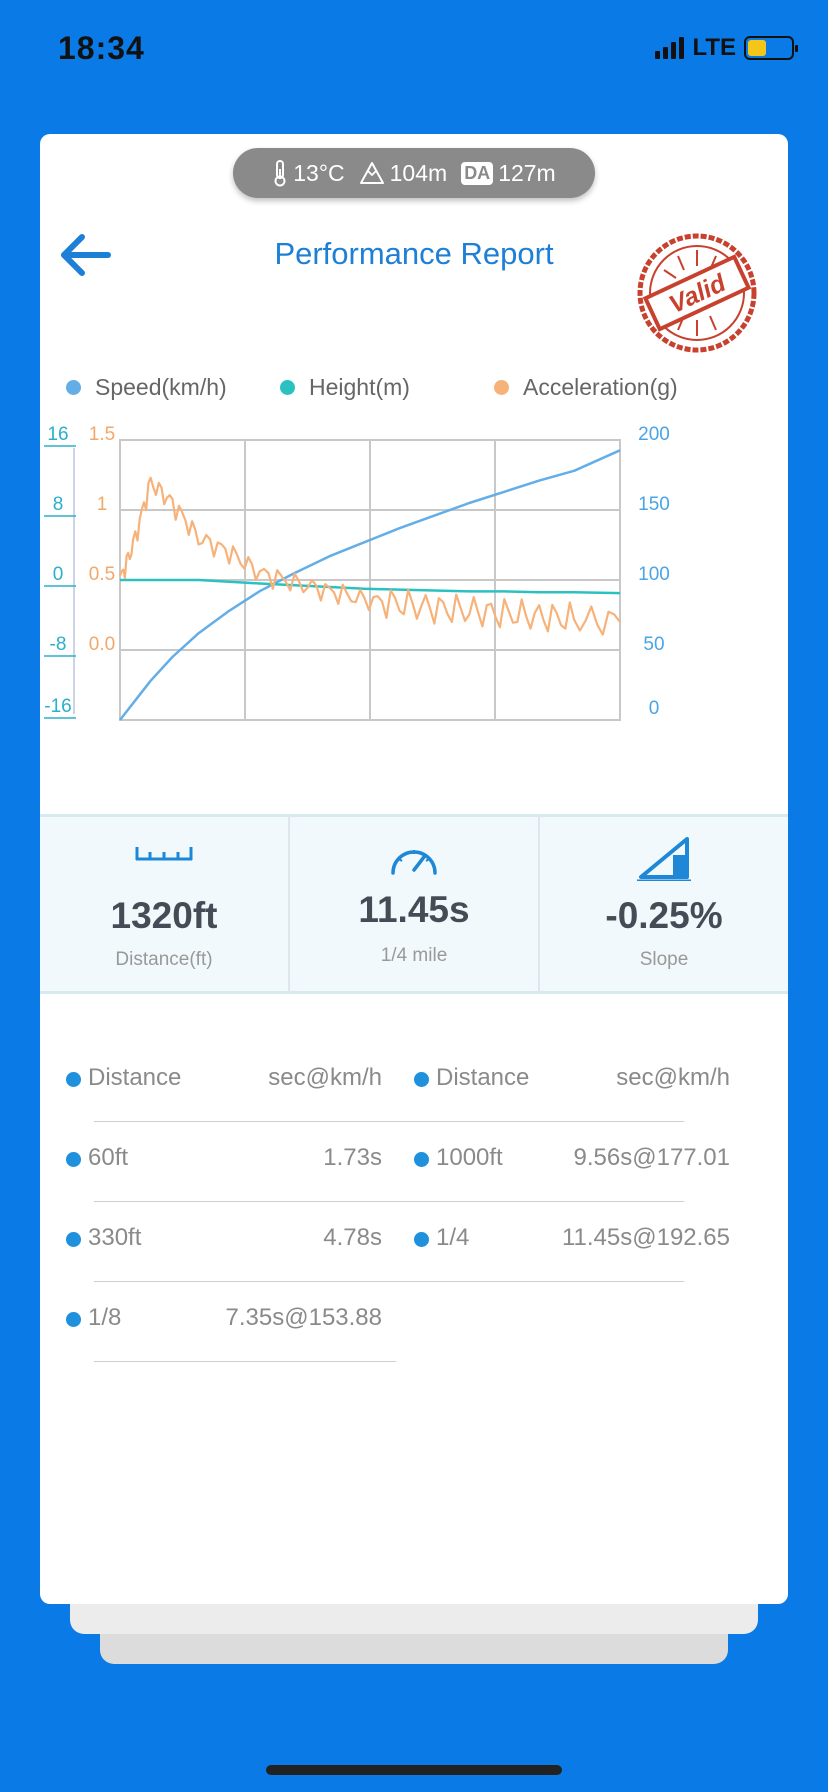 The height and width of the screenshot is (1792, 828). What do you see at coordinates (58, 574) in the screenshot?
I see `height-axis-tick-label: 0` at bounding box center [58, 574].